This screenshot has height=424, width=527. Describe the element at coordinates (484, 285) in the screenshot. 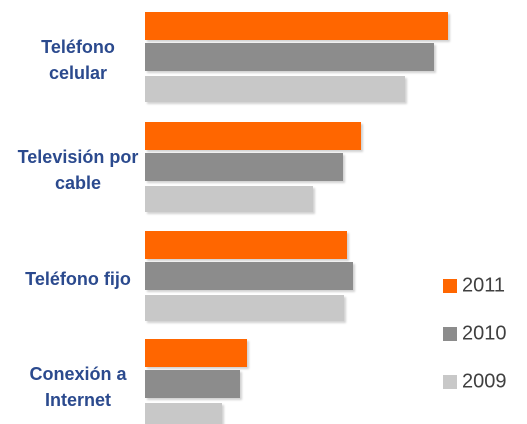

I see `legend-label: 2011` at that location.